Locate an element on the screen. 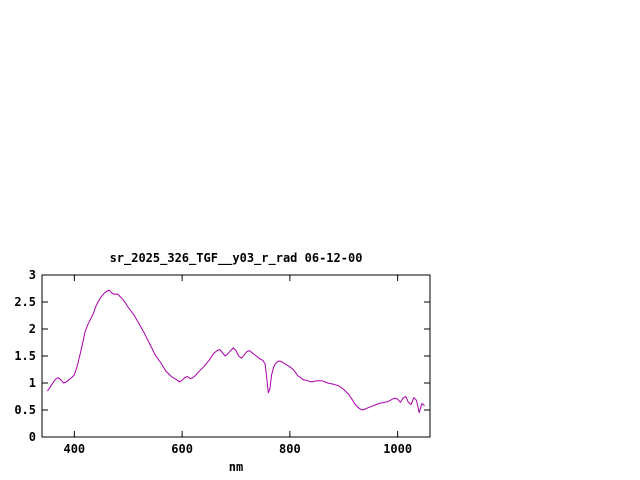 This screenshot has width=640, height=480. x-tick-label: 1000 is located at coordinates (397, 449).